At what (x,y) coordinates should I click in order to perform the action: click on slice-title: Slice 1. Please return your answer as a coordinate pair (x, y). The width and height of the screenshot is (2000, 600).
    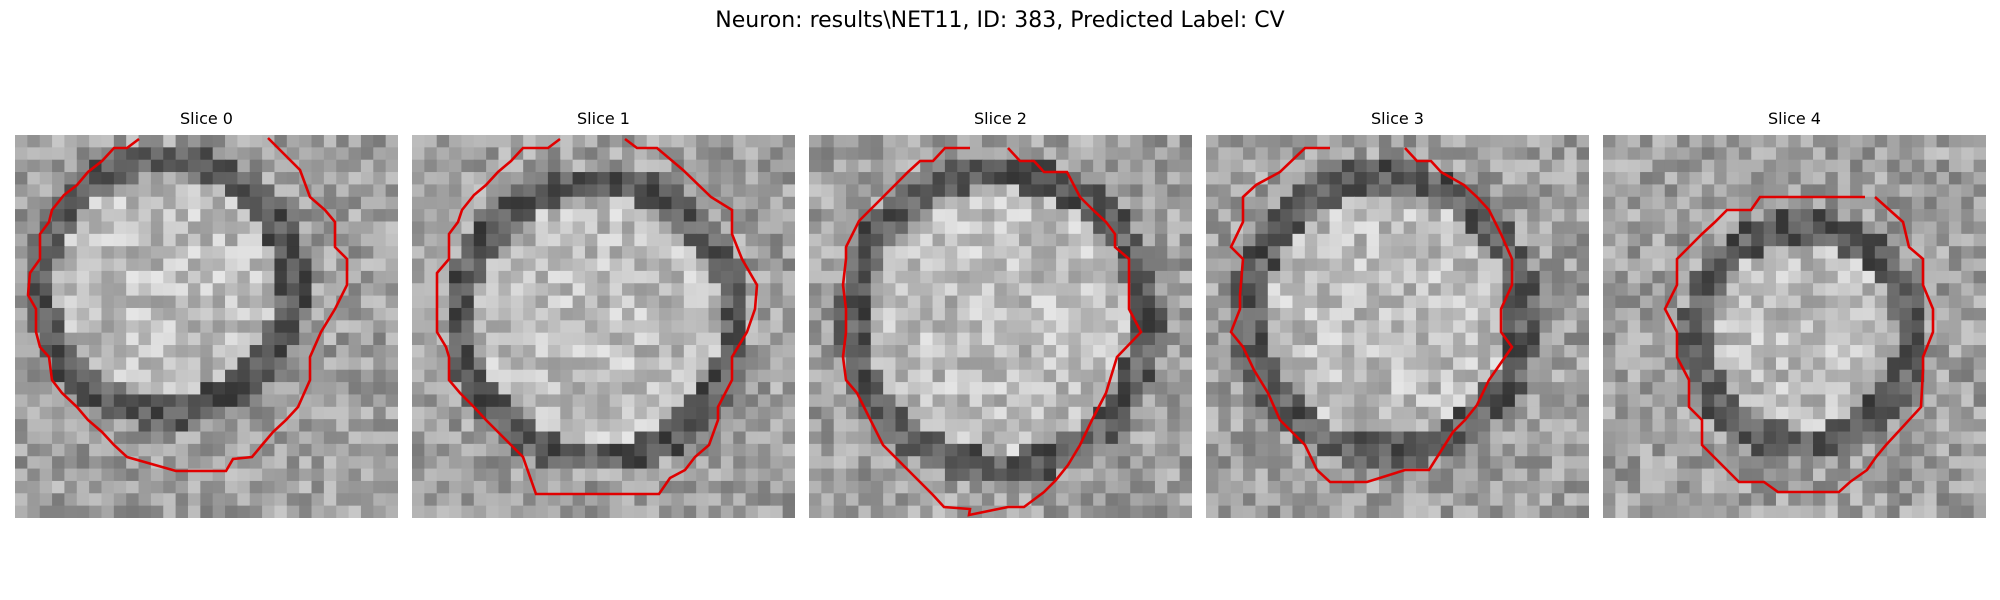
    Looking at the image, I should click on (603, 118).